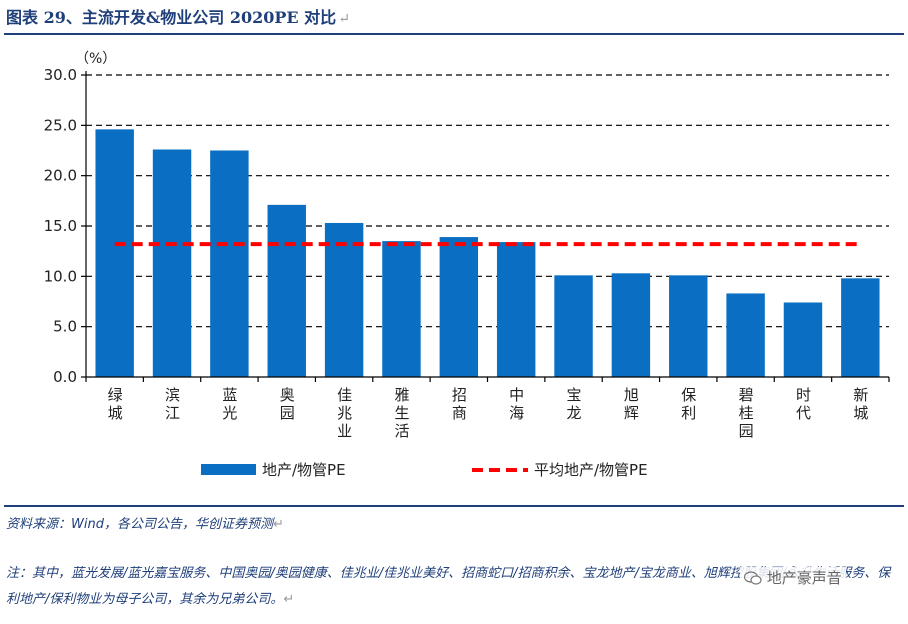  I want to click on legend-line-label: 平均地产/物管PE, so click(591, 470).